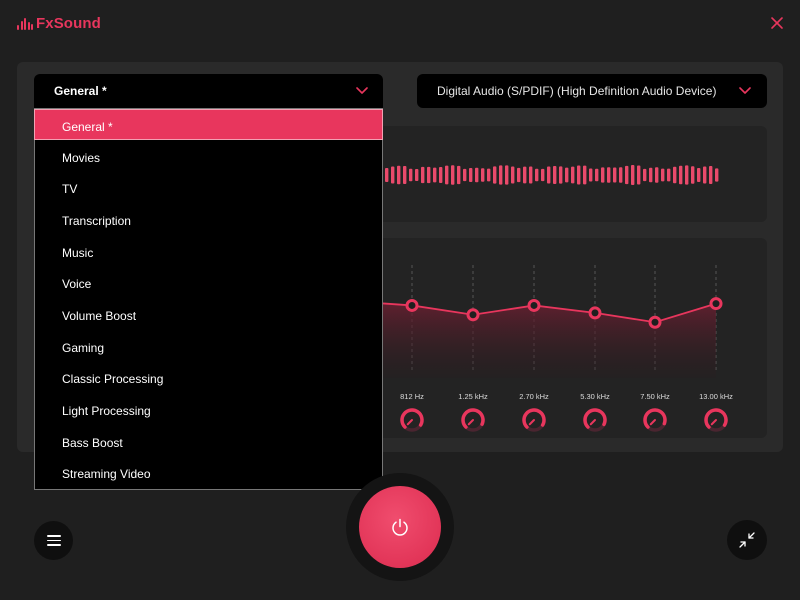 Image resolution: width=800 pixels, height=600 pixels. Describe the element at coordinates (655, 396) in the screenshot. I see `eq-band-frequency-label: 7.50 kHz` at that location.